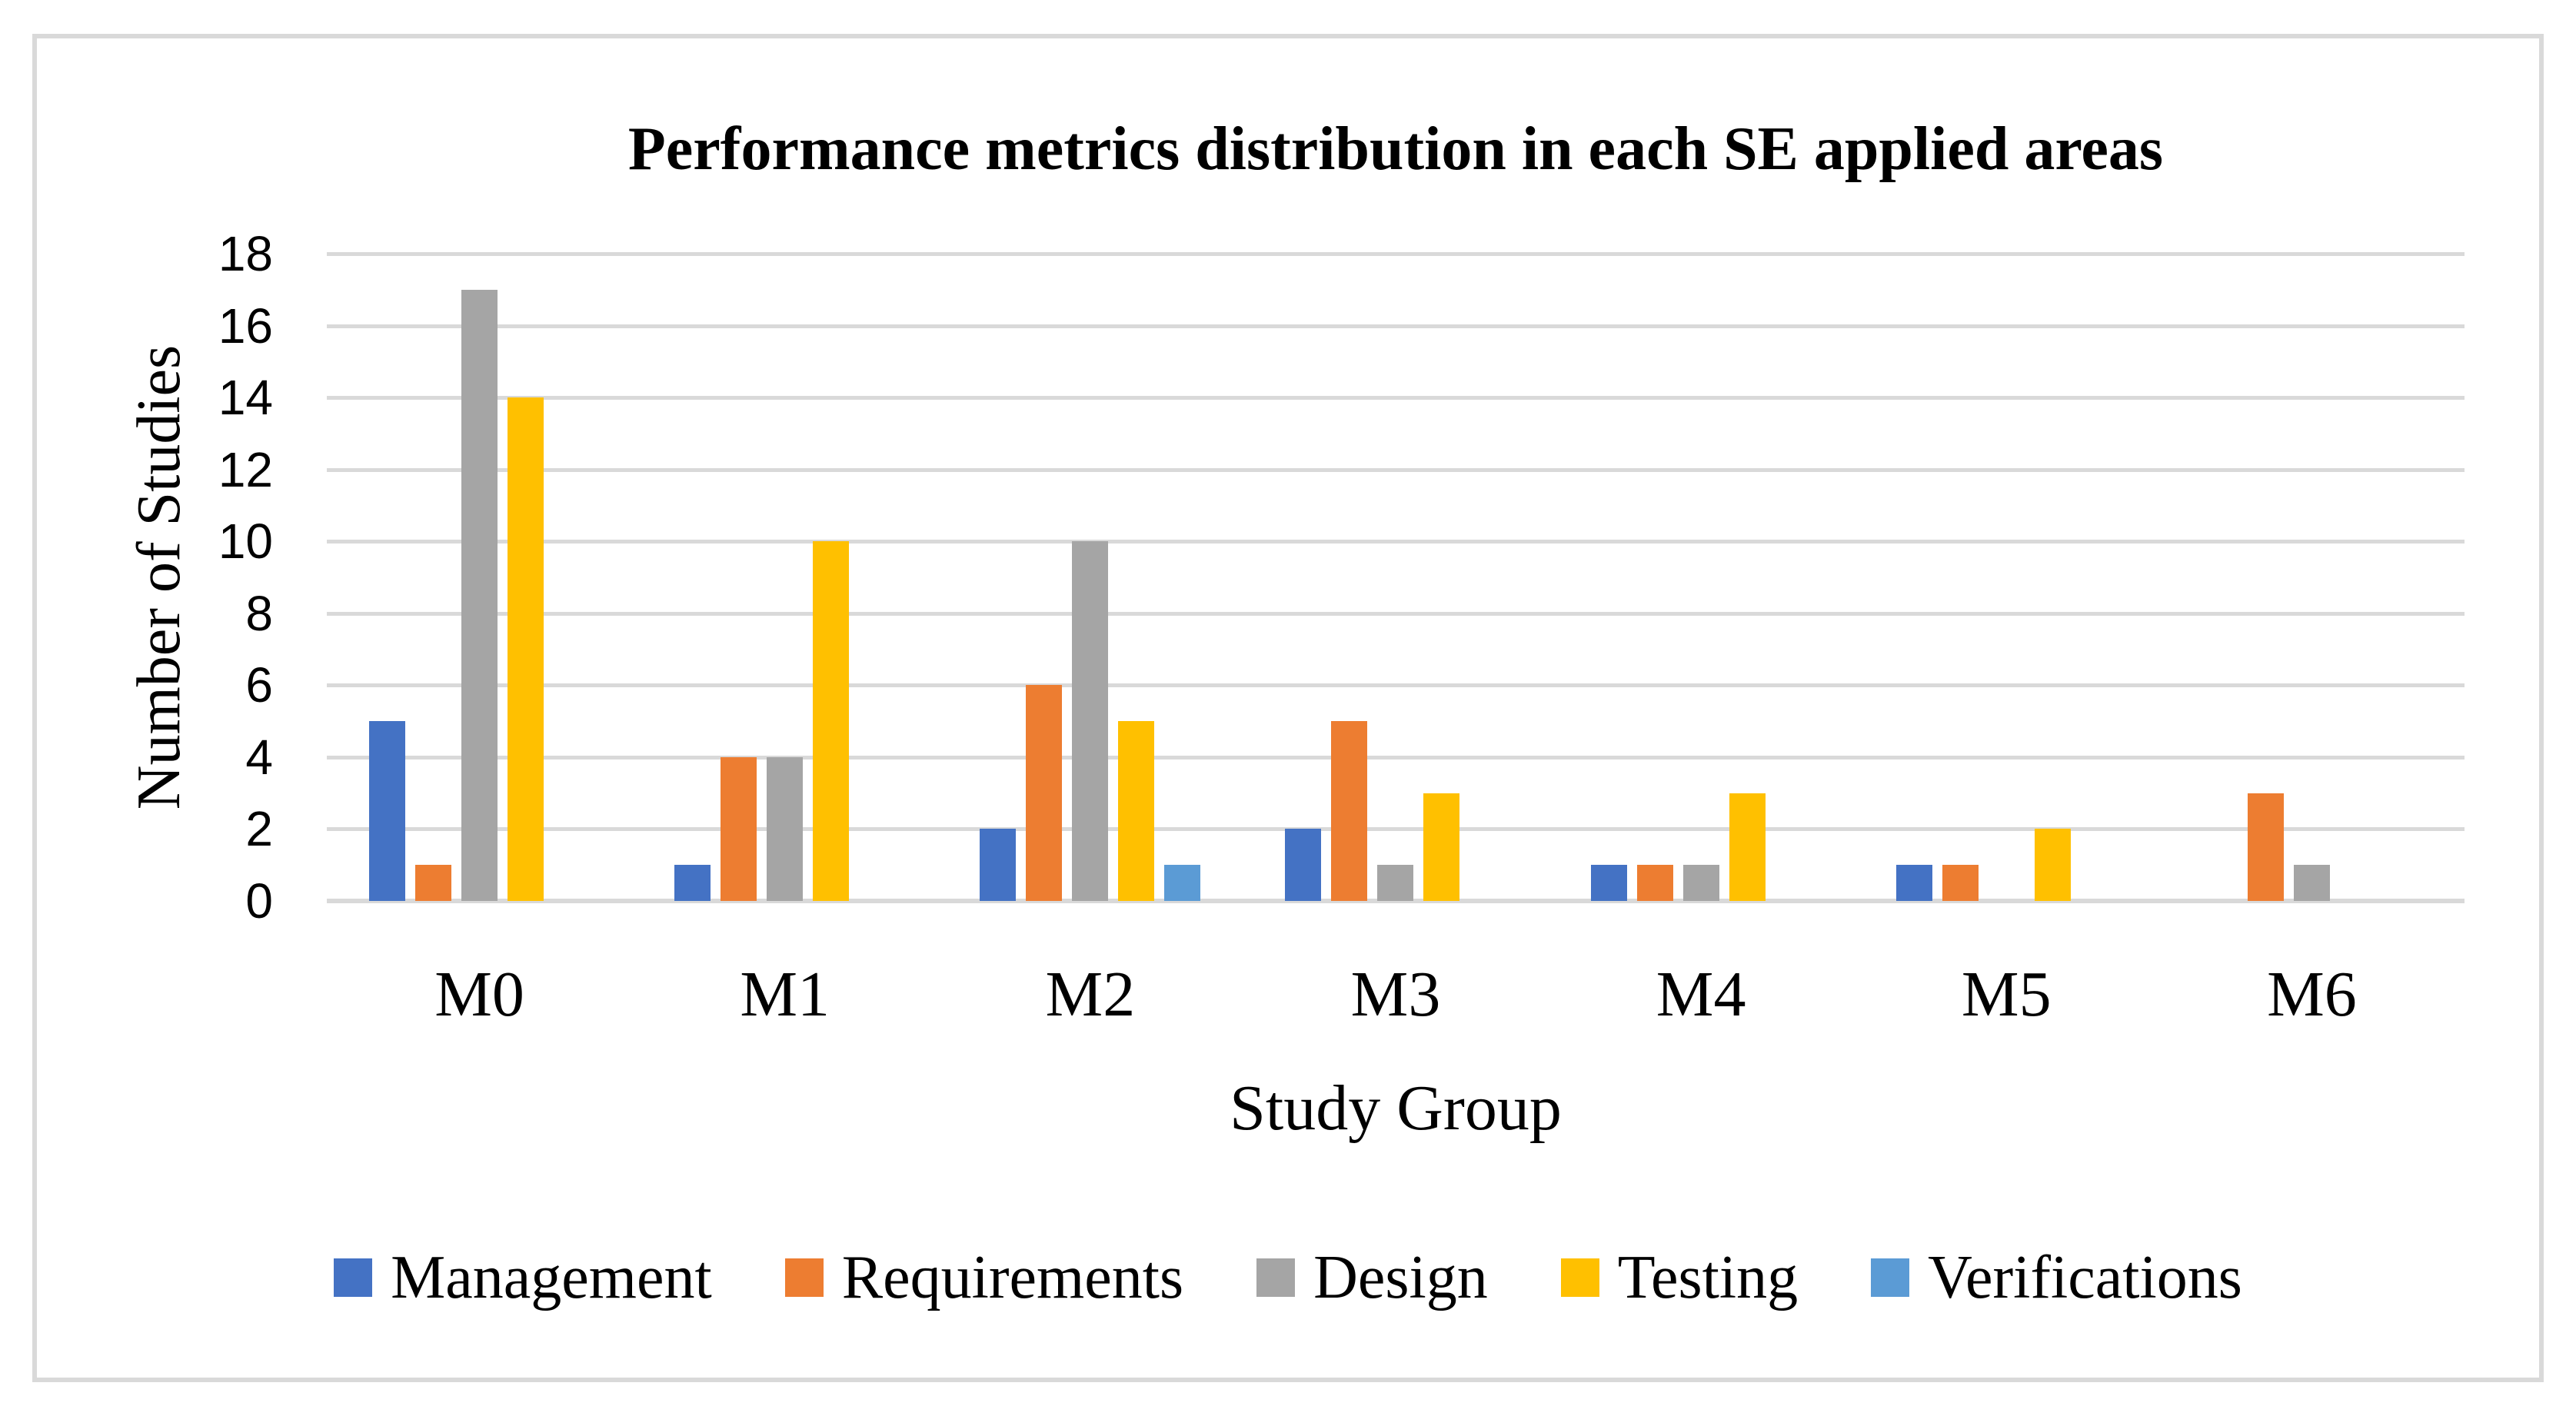  Describe the element at coordinates (1400, 1278) in the screenshot. I see `legend-label: Design` at that location.